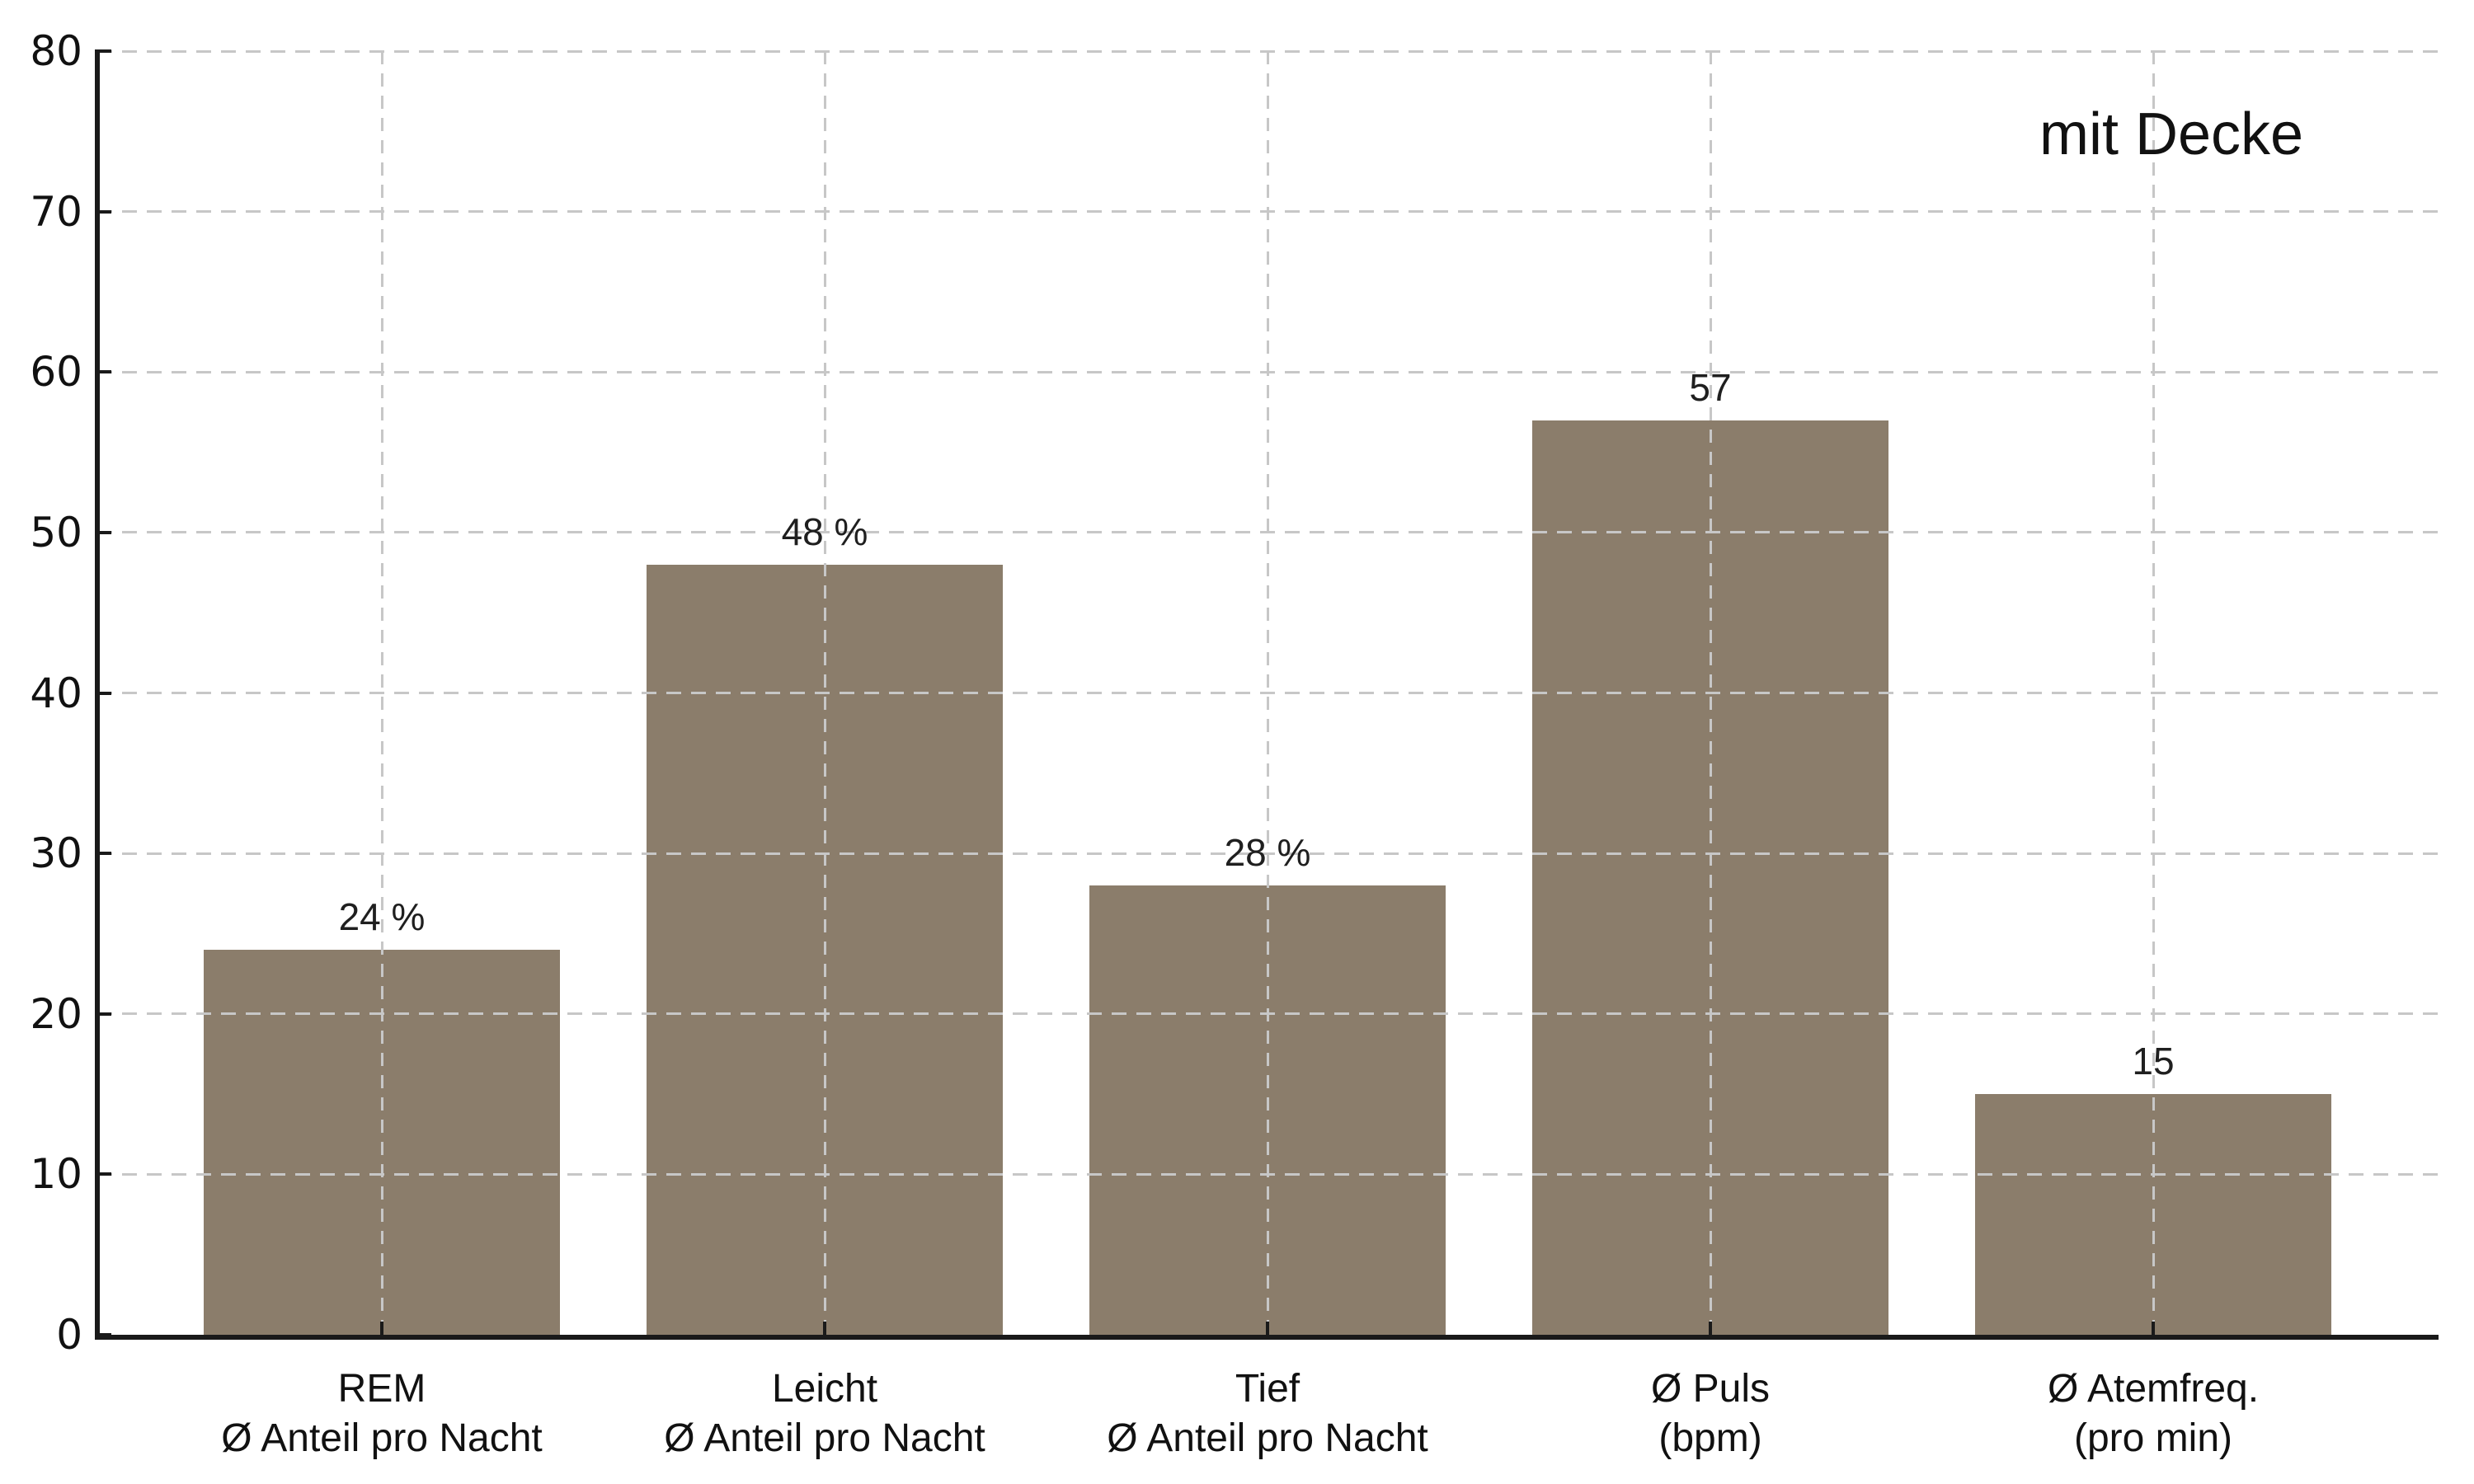  I want to click on y-tick-label: 0, so click(69, 1335).